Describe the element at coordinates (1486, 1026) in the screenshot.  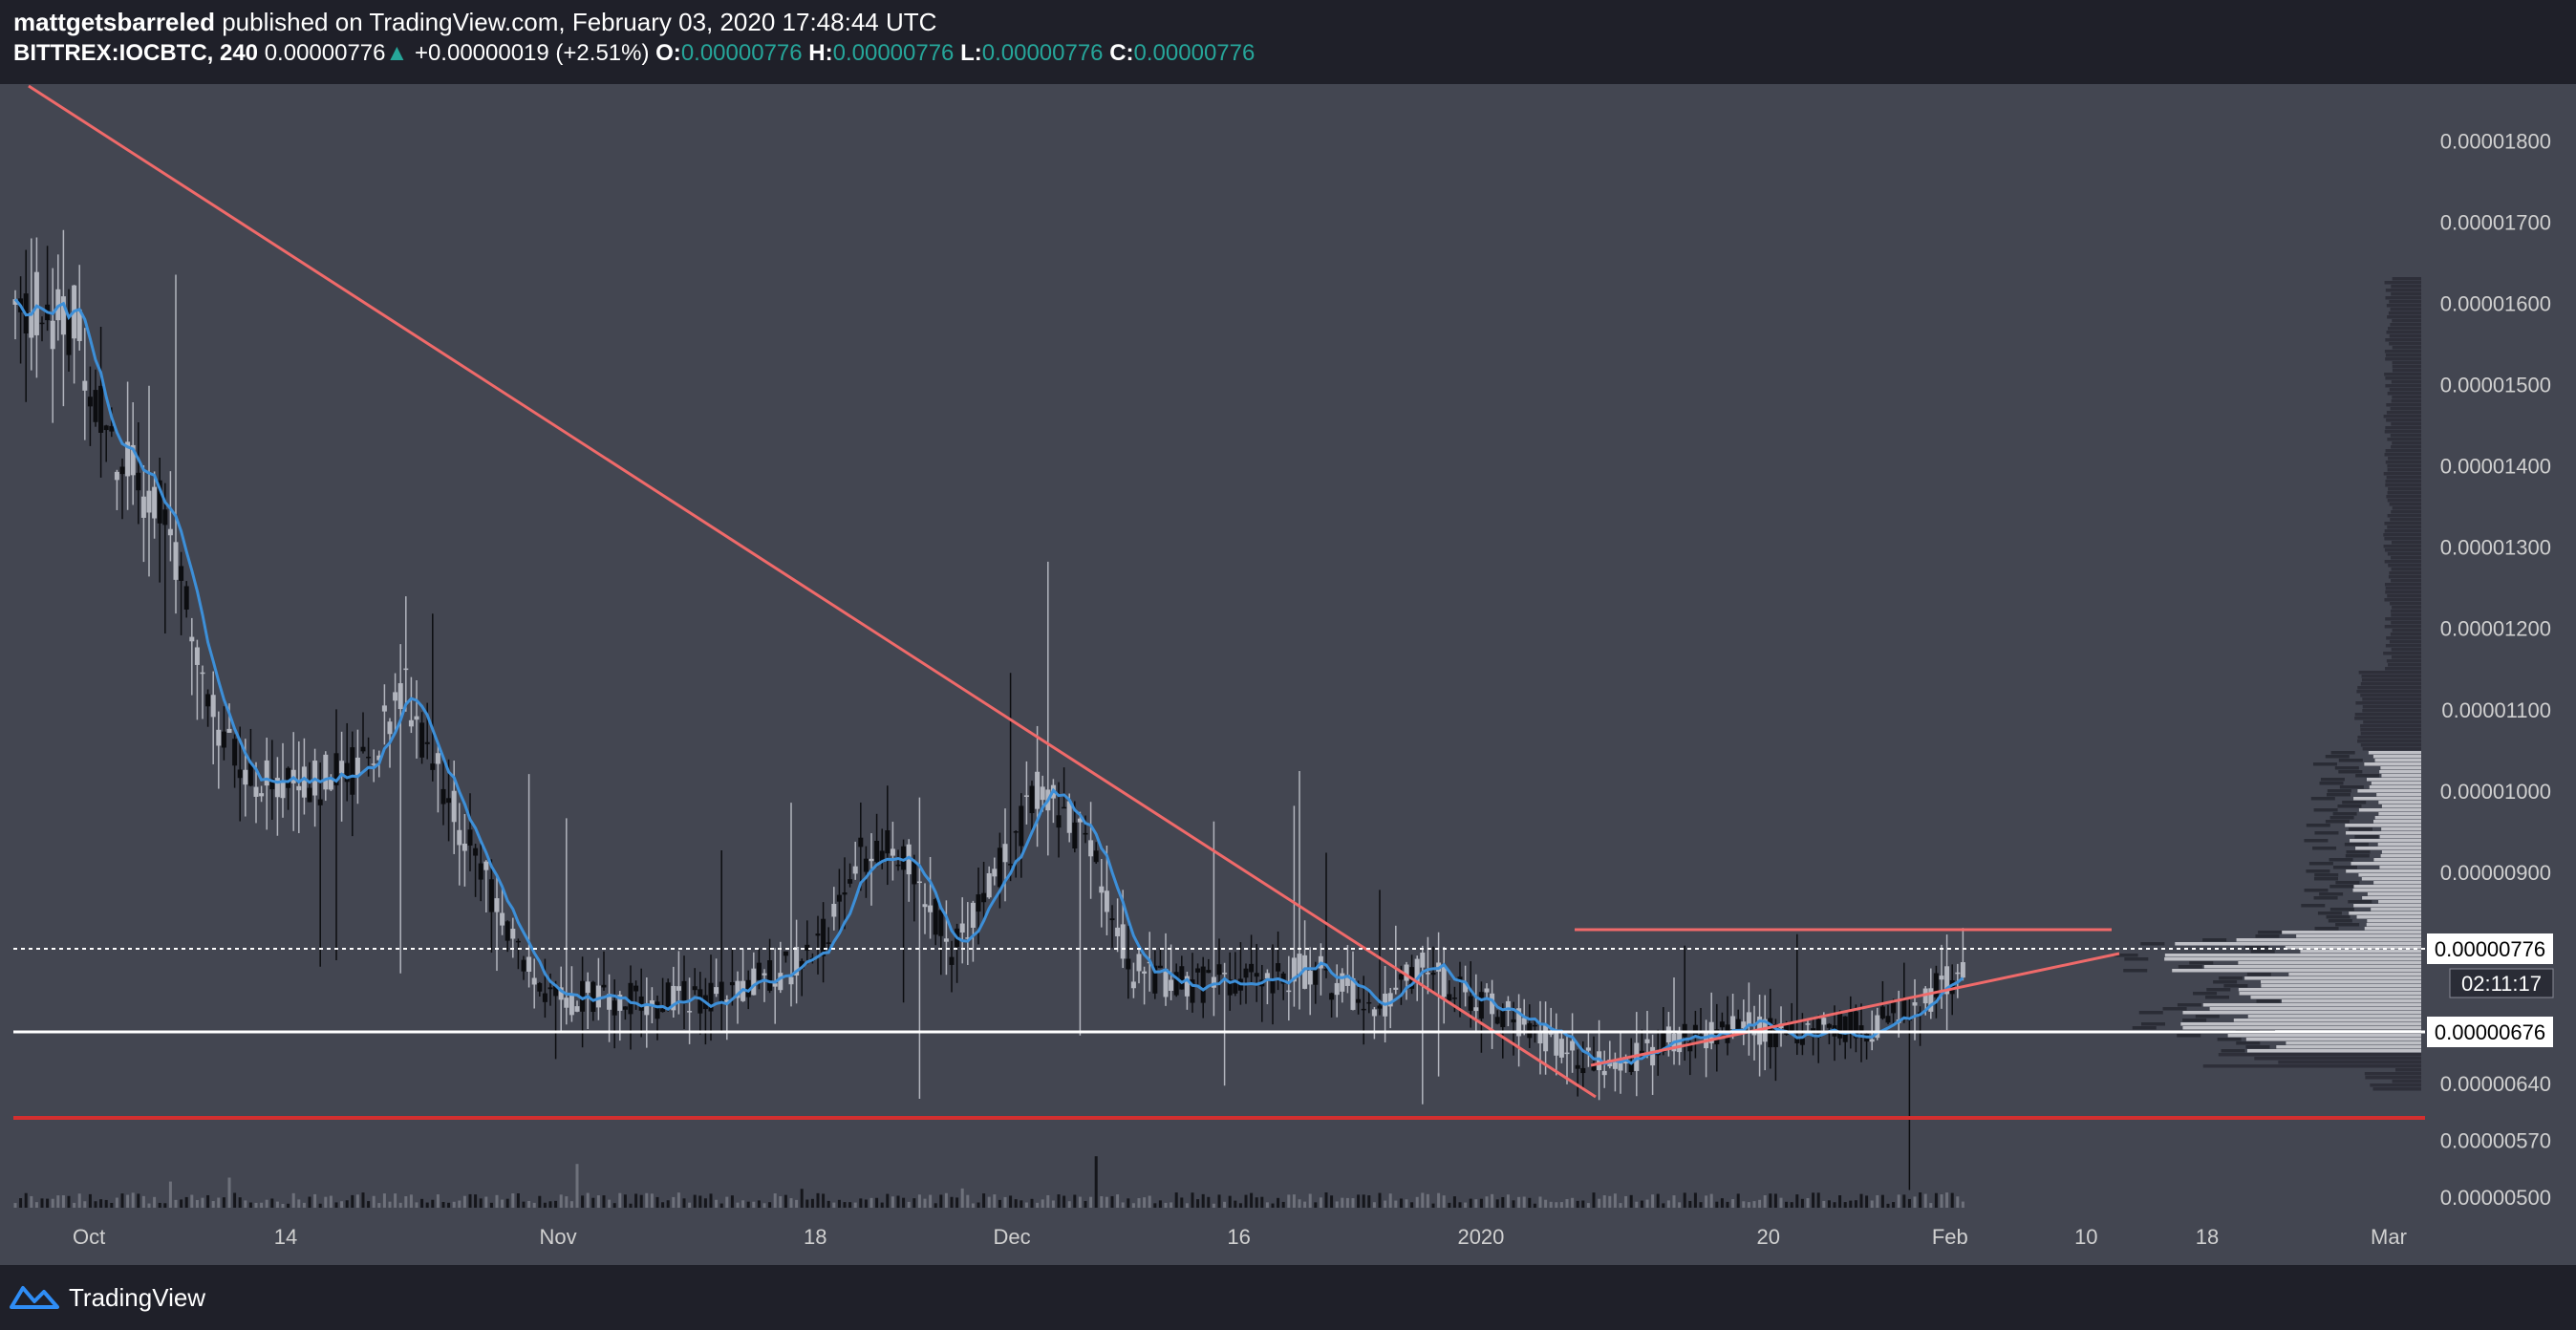
I see `short-downtrend-line` at that location.